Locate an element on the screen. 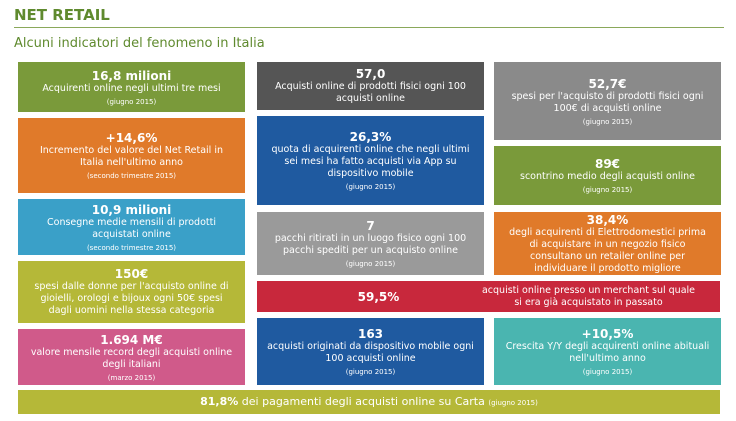 The height and width of the screenshot is (421, 736). tile-value: +14,6% is located at coordinates (131, 138).